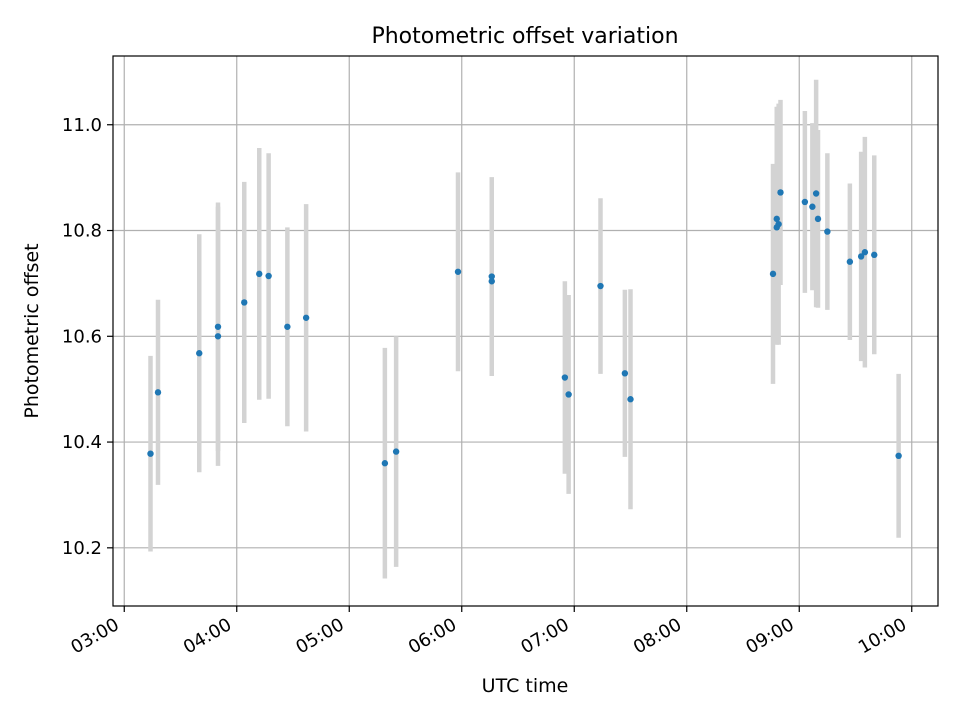 The width and height of the screenshot is (960, 720). I want to click on x-axis-title: UTC time, so click(525, 686).